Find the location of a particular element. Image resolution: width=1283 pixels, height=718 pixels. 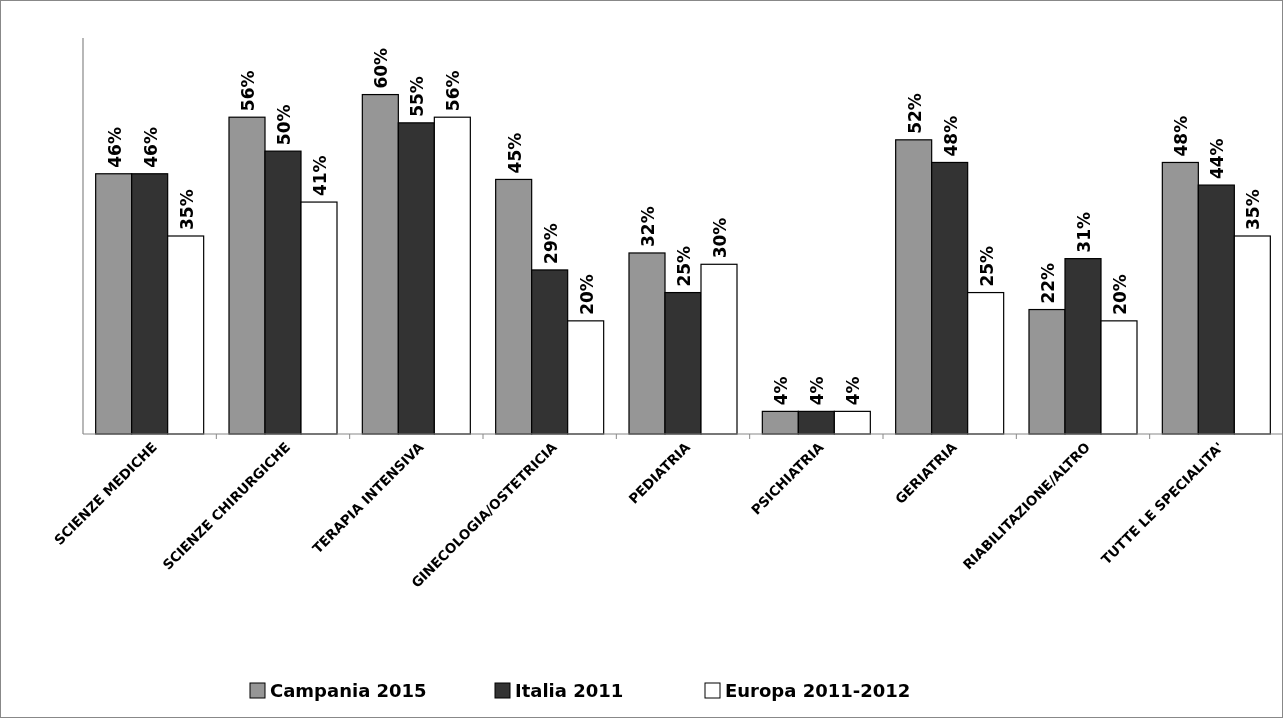

data-label: 44% is located at coordinates (1217, 159).